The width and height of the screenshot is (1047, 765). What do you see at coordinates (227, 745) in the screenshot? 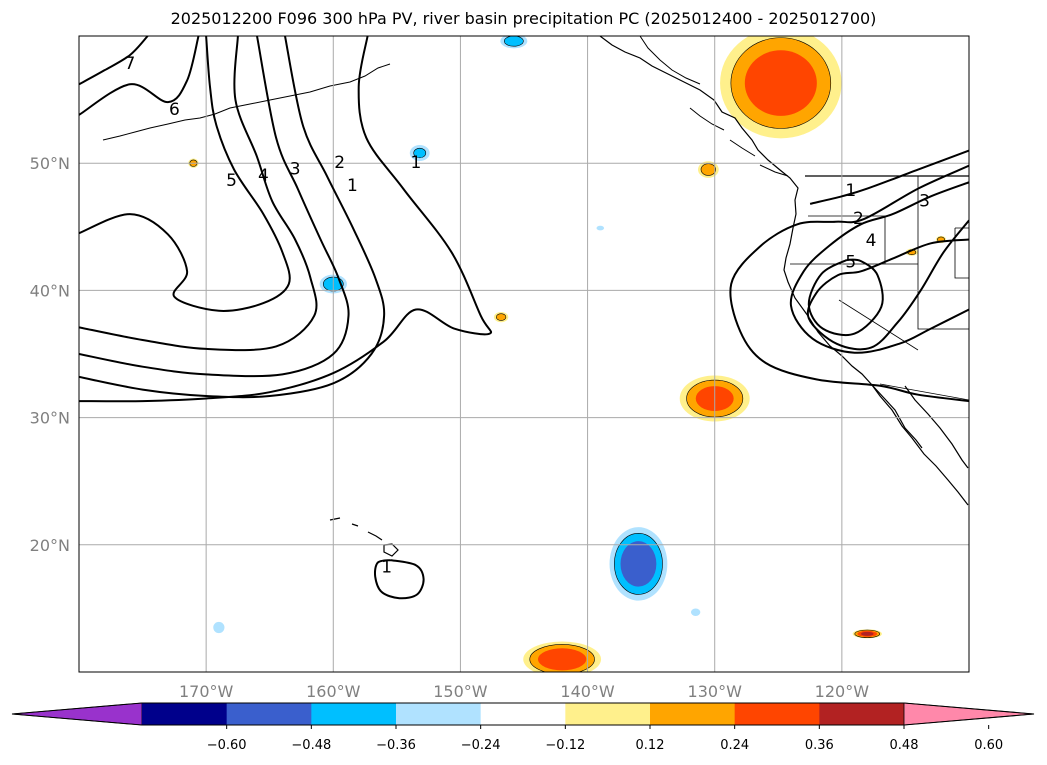
I see `colorbar-tick-label: −0.60` at bounding box center [227, 745].